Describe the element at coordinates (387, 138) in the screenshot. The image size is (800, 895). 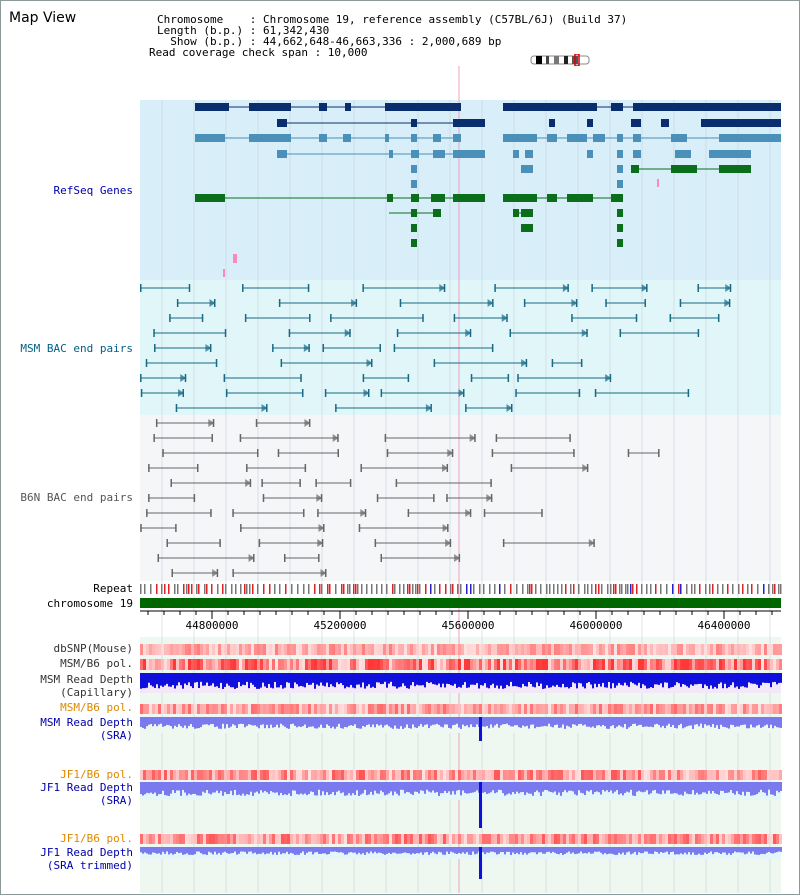
I see `gene-exon` at that location.